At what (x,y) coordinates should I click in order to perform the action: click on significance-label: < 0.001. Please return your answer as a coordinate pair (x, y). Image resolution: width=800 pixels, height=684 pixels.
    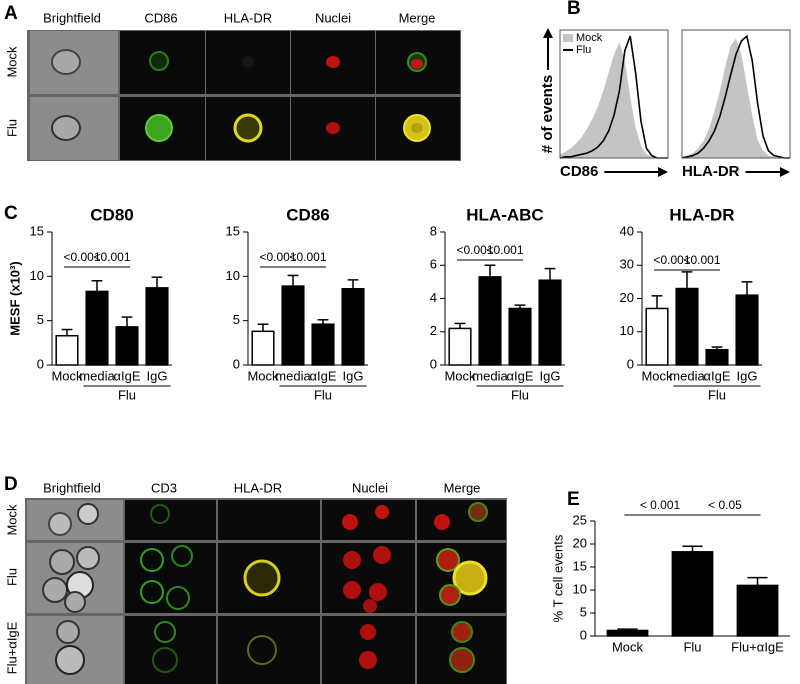
    Looking at the image, I should click on (660, 505).